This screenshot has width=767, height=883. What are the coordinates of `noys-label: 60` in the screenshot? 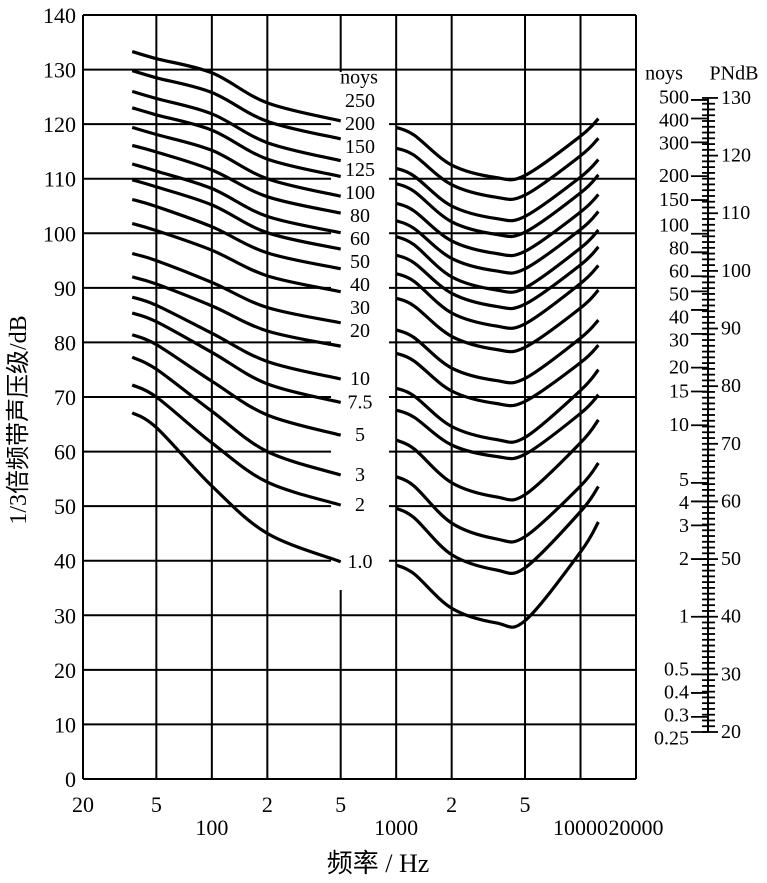 It's located at (679, 271).